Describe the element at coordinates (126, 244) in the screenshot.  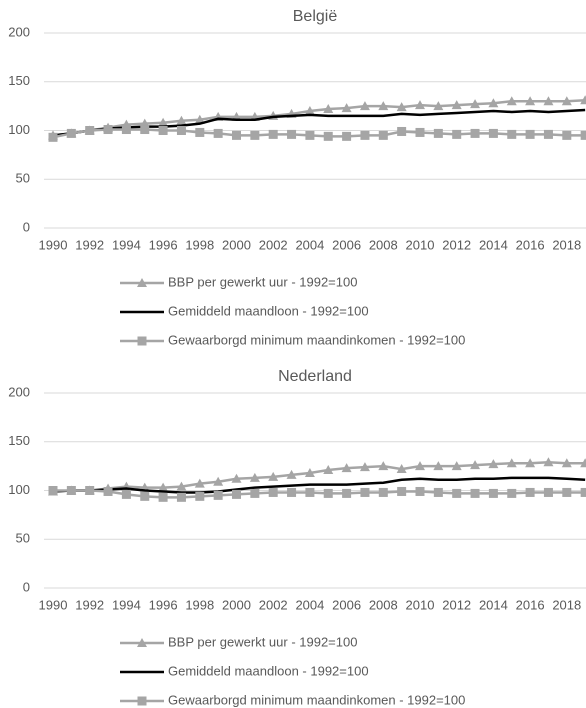
I see `x-tick-label: 1994` at that location.